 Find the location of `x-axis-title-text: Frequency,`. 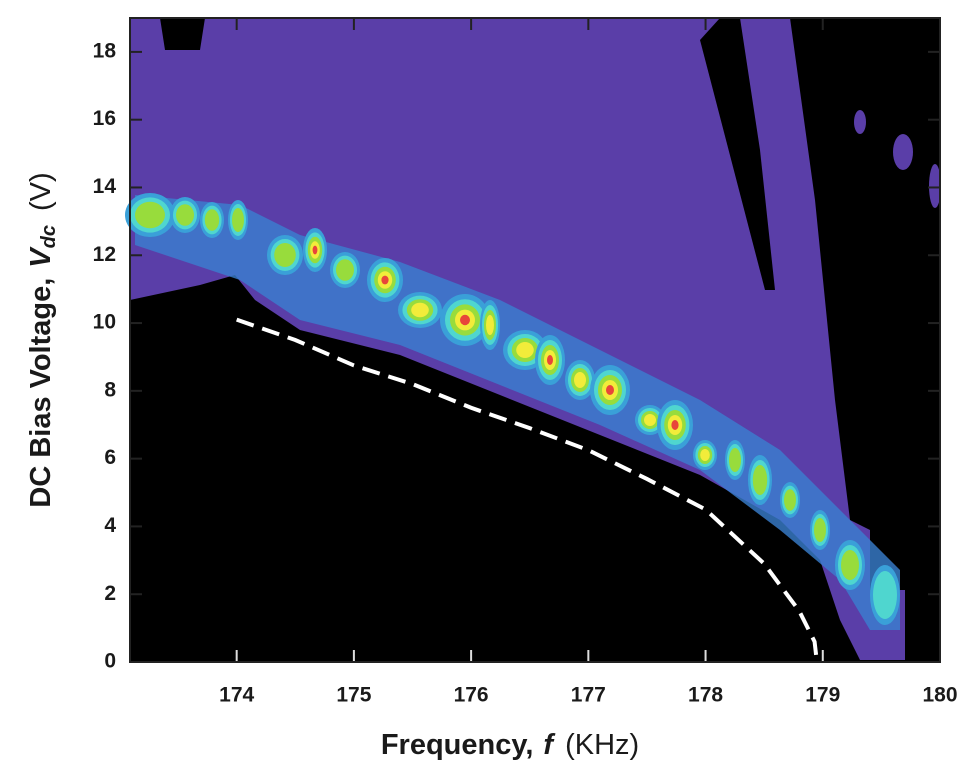

x-axis-title-text: Frequency, is located at coordinates (457, 745).